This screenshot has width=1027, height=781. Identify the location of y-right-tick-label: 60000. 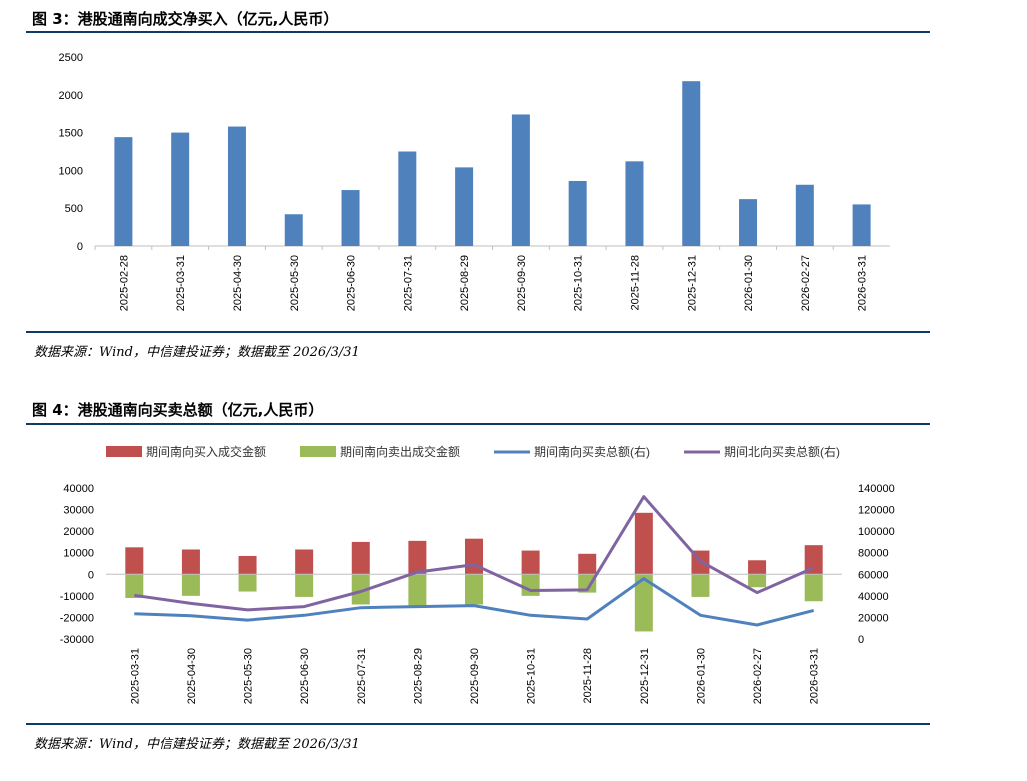
(873, 575).